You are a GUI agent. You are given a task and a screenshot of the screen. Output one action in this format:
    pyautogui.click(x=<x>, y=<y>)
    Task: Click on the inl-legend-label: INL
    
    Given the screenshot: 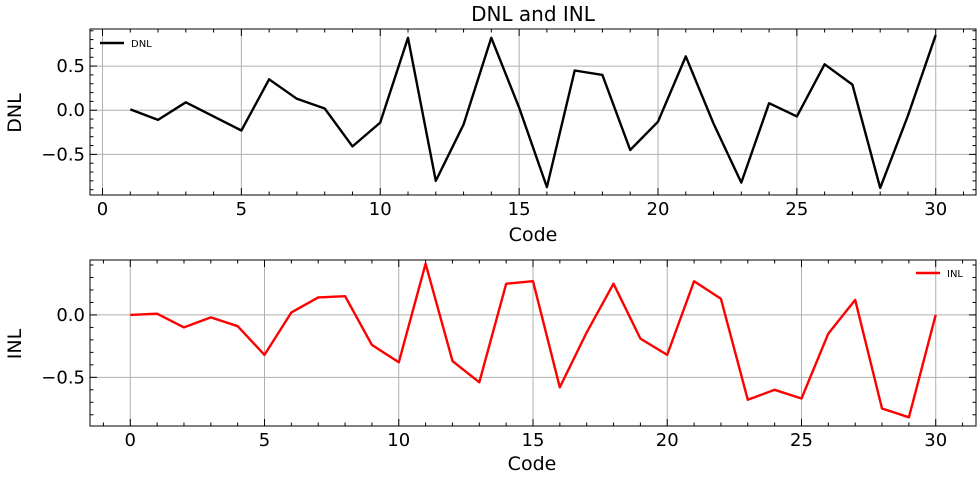 What is the action you would take?
    pyautogui.click(x=955, y=274)
    